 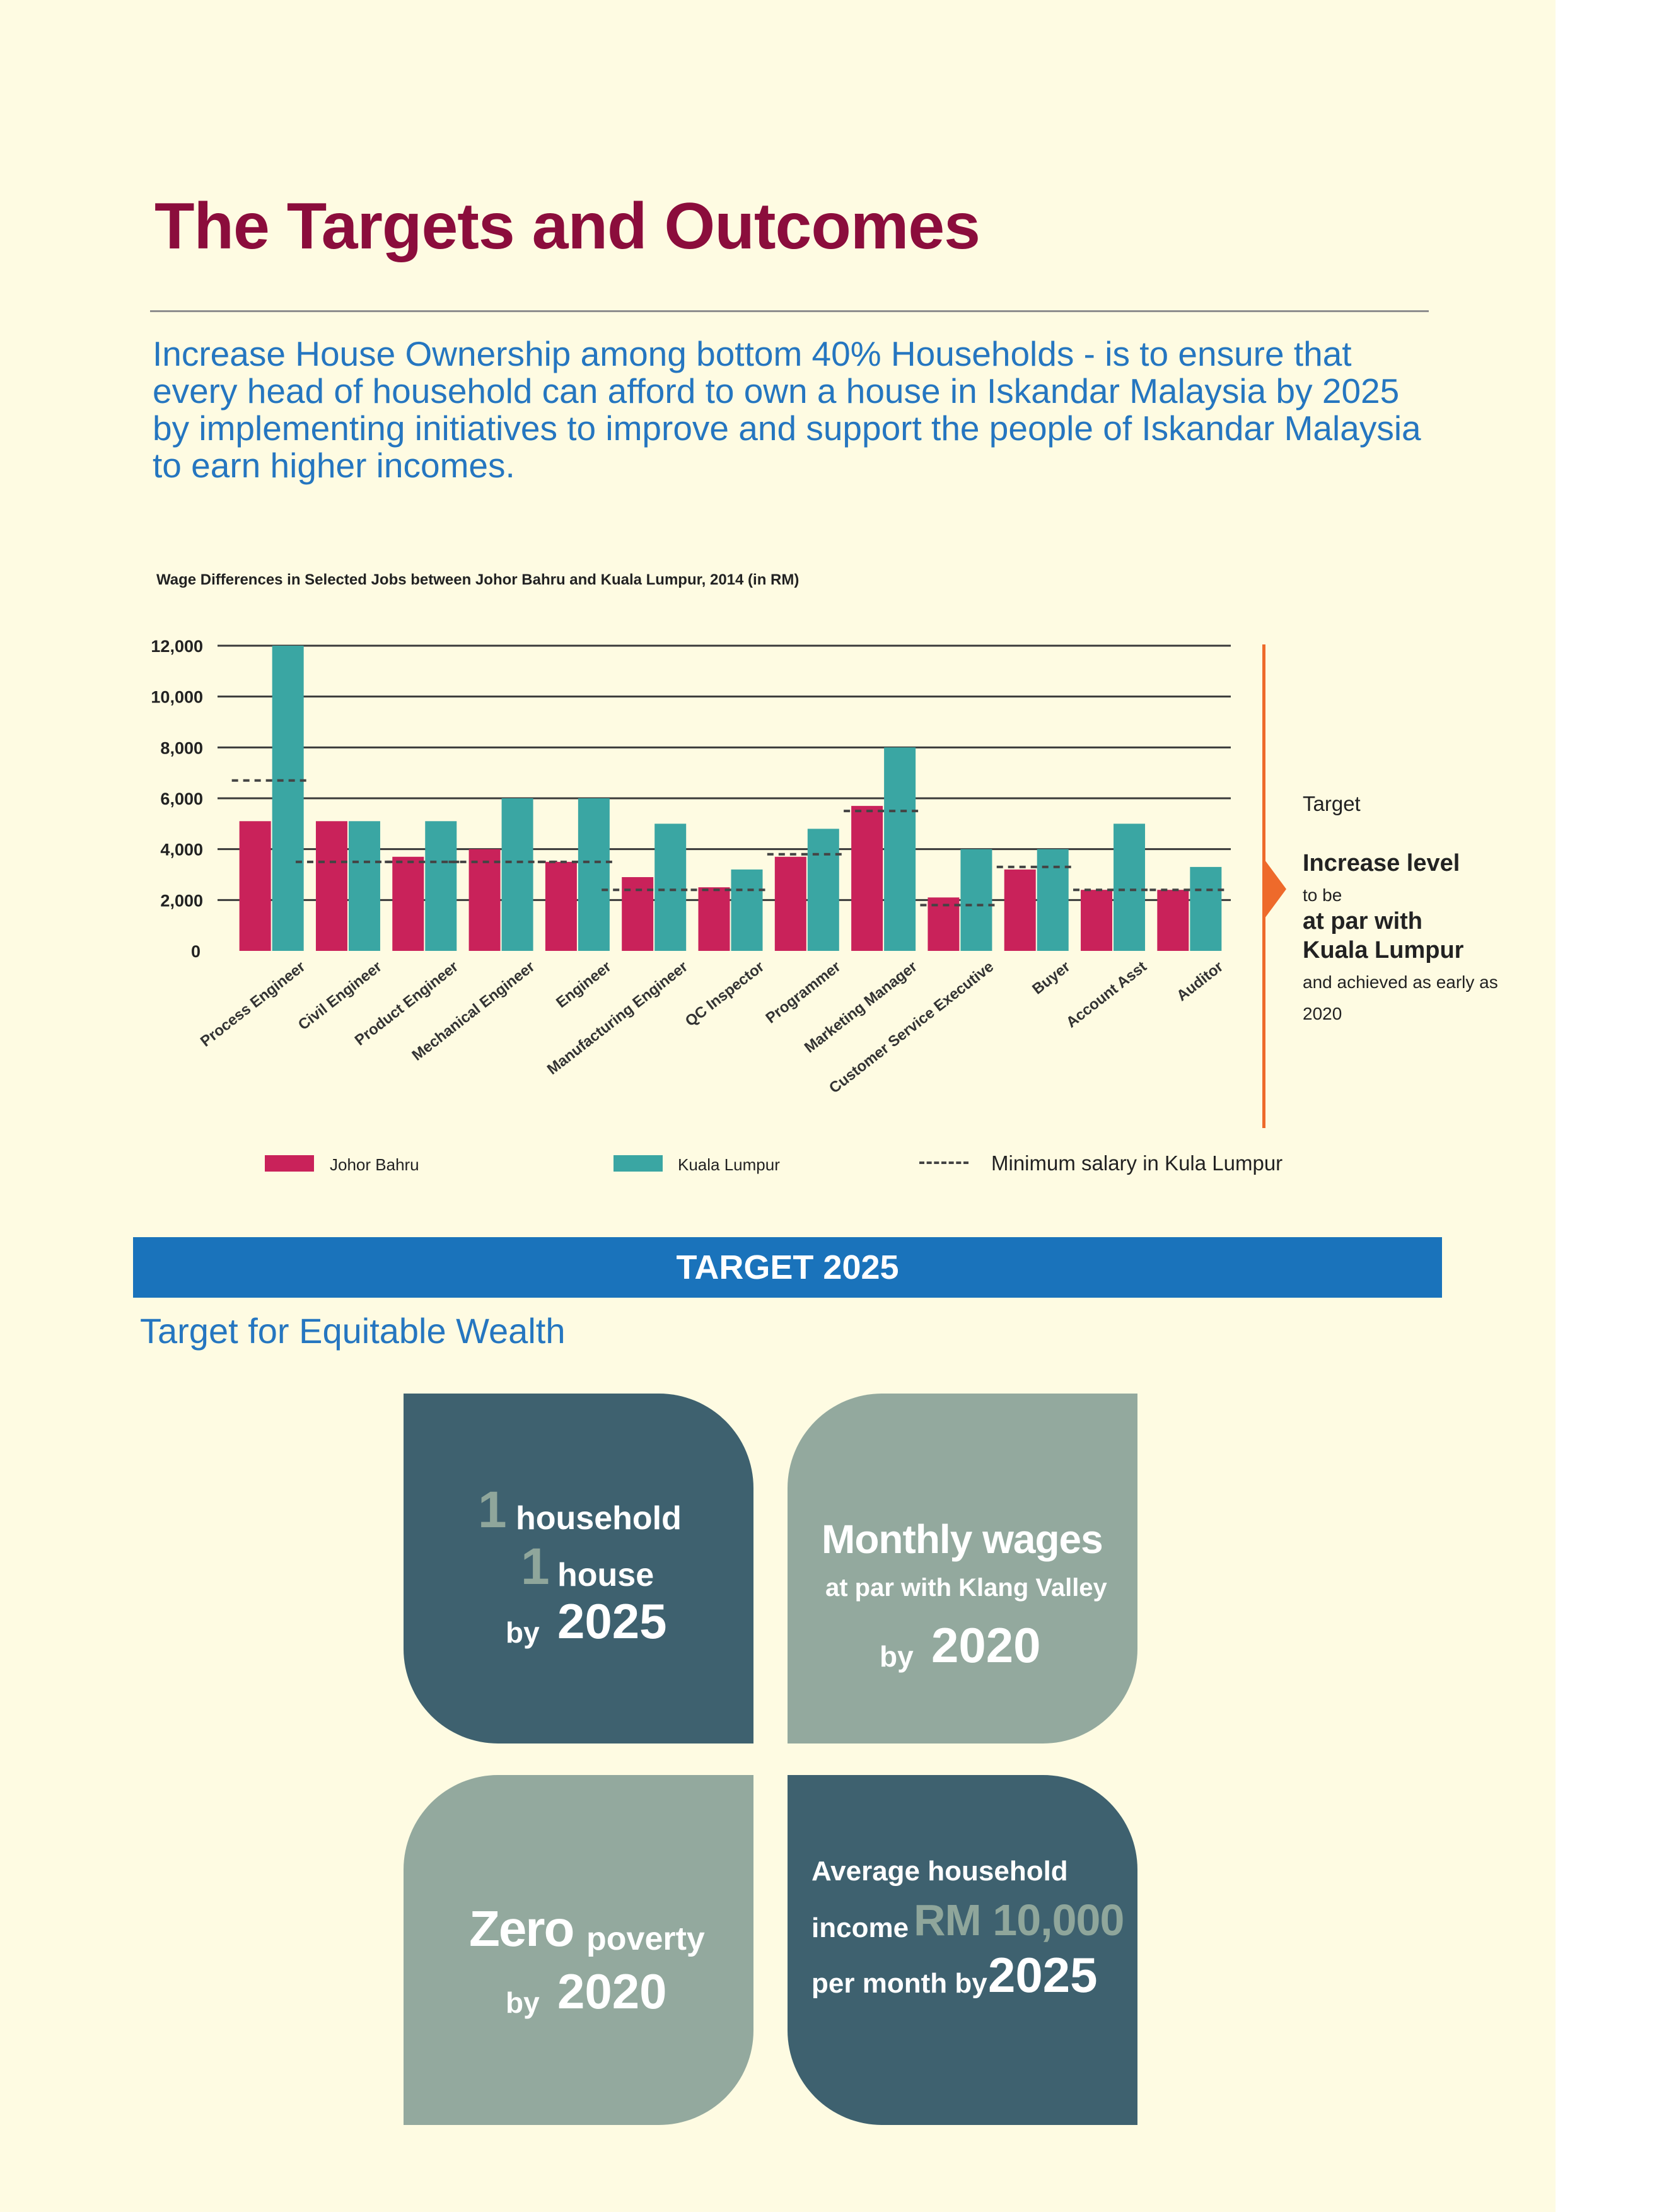 What do you see at coordinates (962, 1539) in the screenshot?
I see `tile-monthly-wages-title: Monthly wages` at bounding box center [962, 1539].